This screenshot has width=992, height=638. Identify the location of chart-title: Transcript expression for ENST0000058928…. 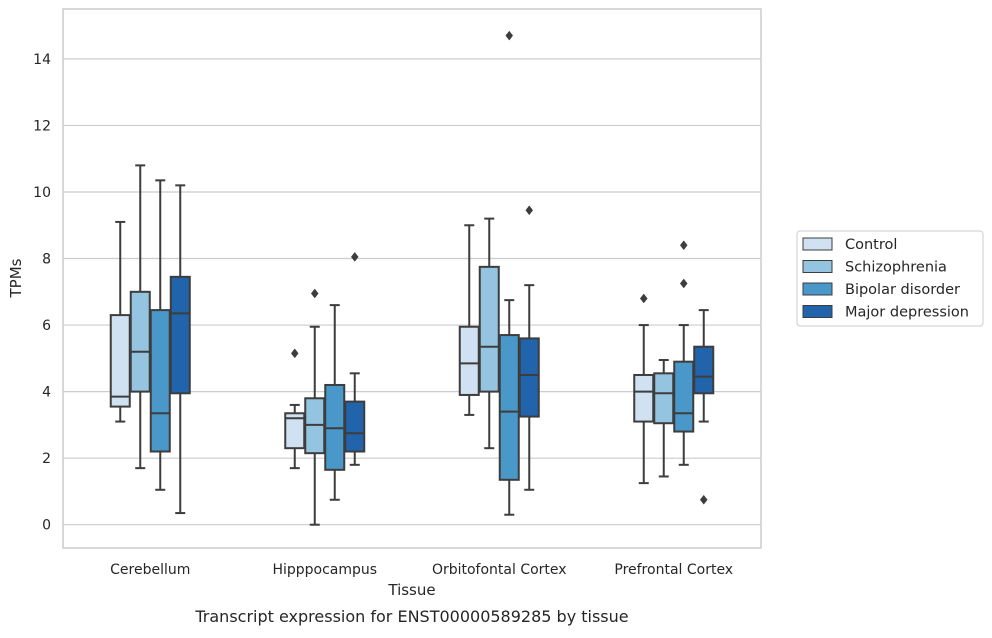
(411, 616).